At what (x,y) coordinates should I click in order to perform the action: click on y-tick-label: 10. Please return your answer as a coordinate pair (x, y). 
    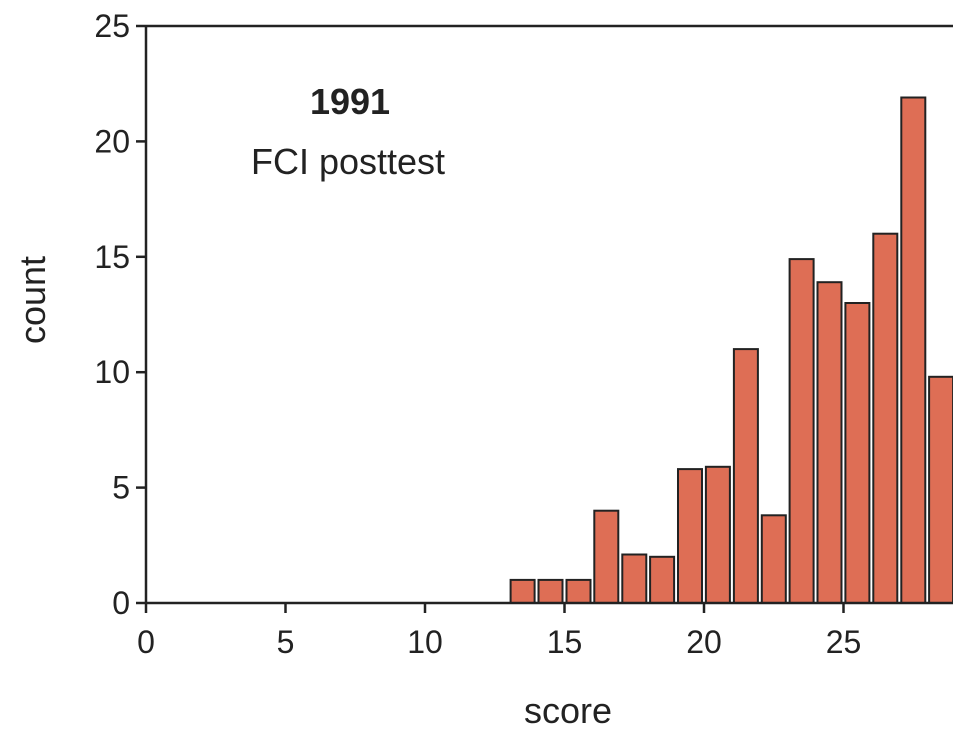
    Looking at the image, I should click on (112, 372).